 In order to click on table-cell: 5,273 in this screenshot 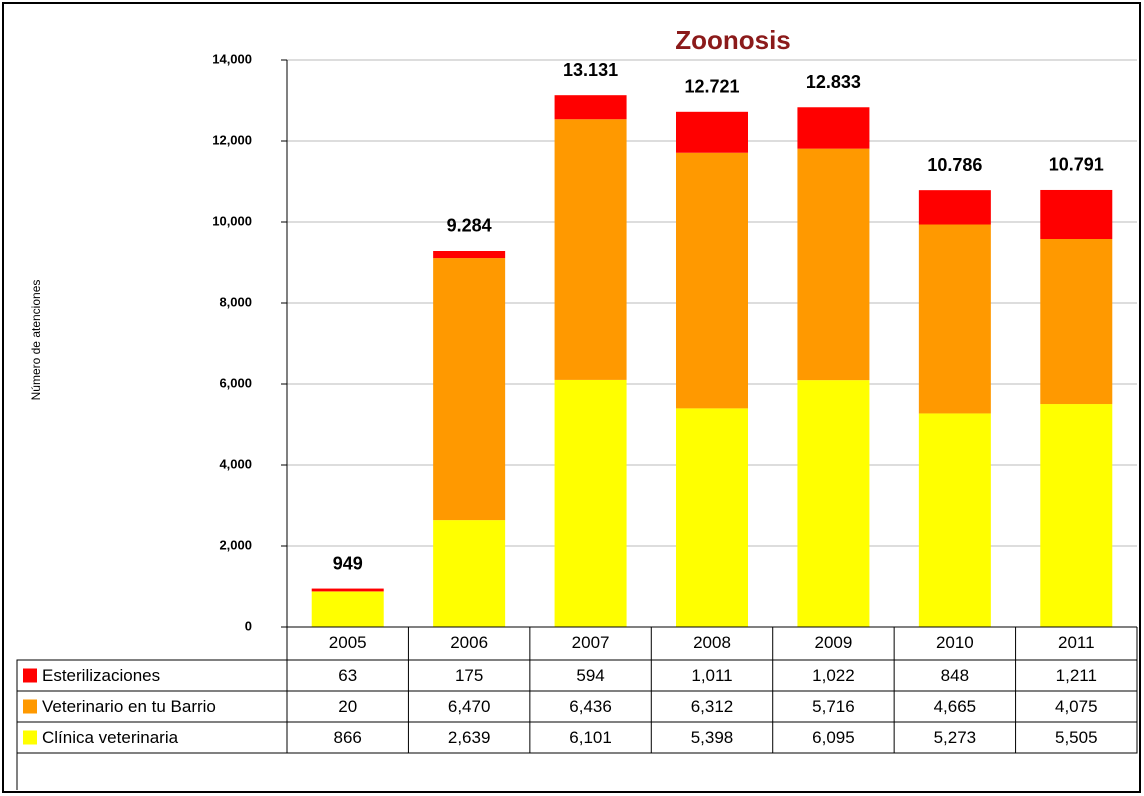, I will do `click(955, 737)`.